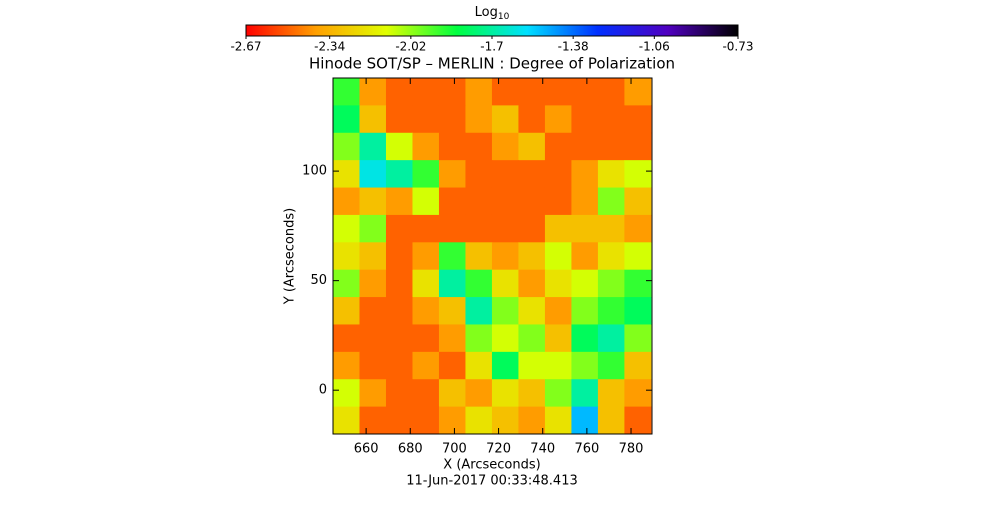  I want to click on colorbar-tick-label: -0.73, so click(737, 47).